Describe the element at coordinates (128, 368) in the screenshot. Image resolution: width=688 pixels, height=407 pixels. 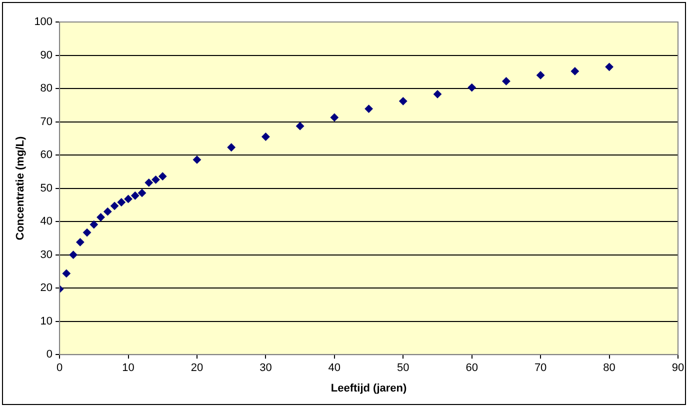
I see `x-tick-label: 10` at that location.